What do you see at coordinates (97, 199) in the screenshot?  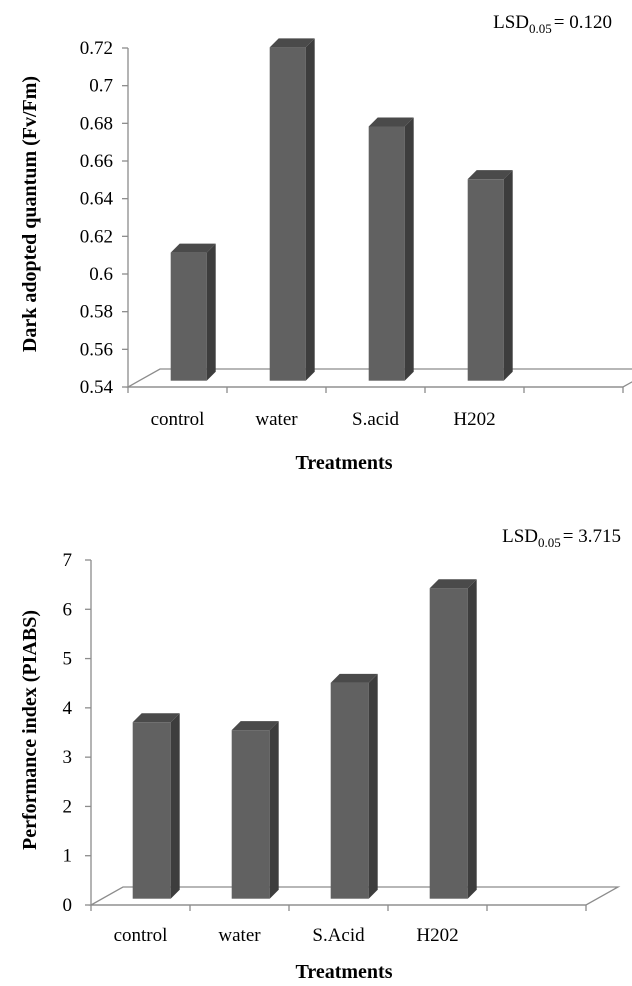 I see `y-tick-label: 0.64` at bounding box center [97, 199].